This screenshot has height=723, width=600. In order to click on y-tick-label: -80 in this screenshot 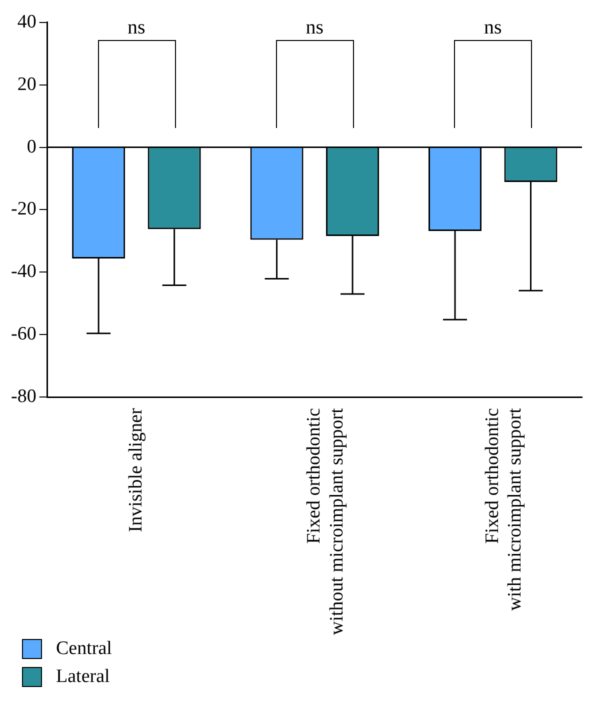, I will do `click(23, 397)`.